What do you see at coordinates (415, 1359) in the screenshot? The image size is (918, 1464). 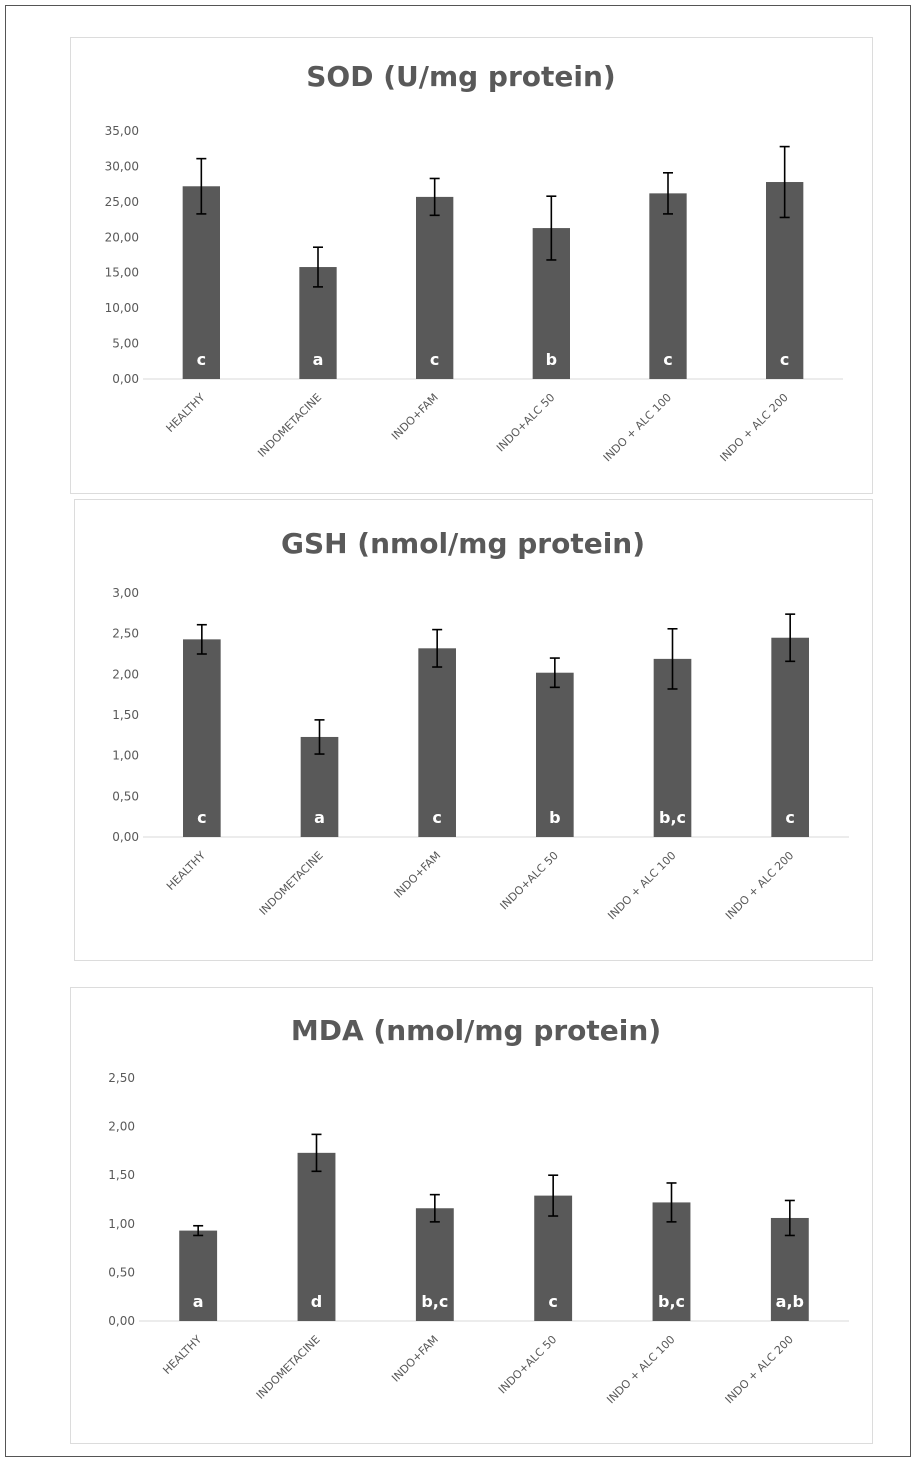 I see `mda-x-tick-label: INDO+FAM` at bounding box center [415, 1359].